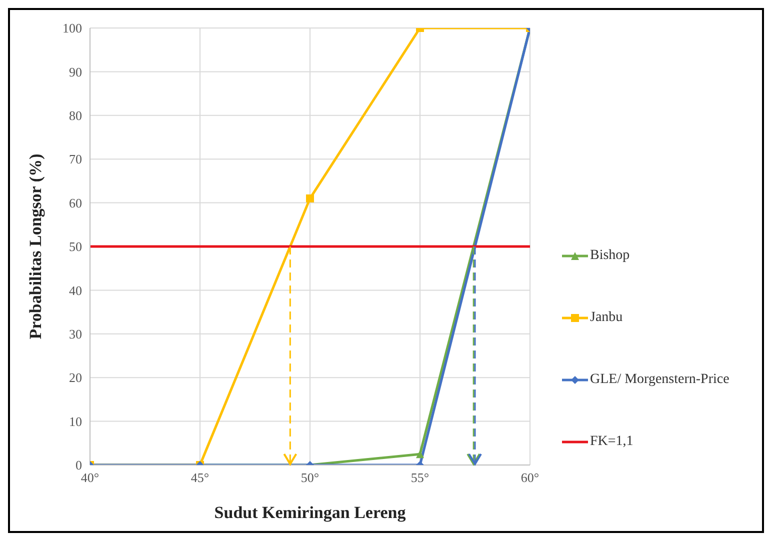 The height and width of the screenshot is (541, 772). I want to click on x-tick-label: 60°, so click(530, 478).